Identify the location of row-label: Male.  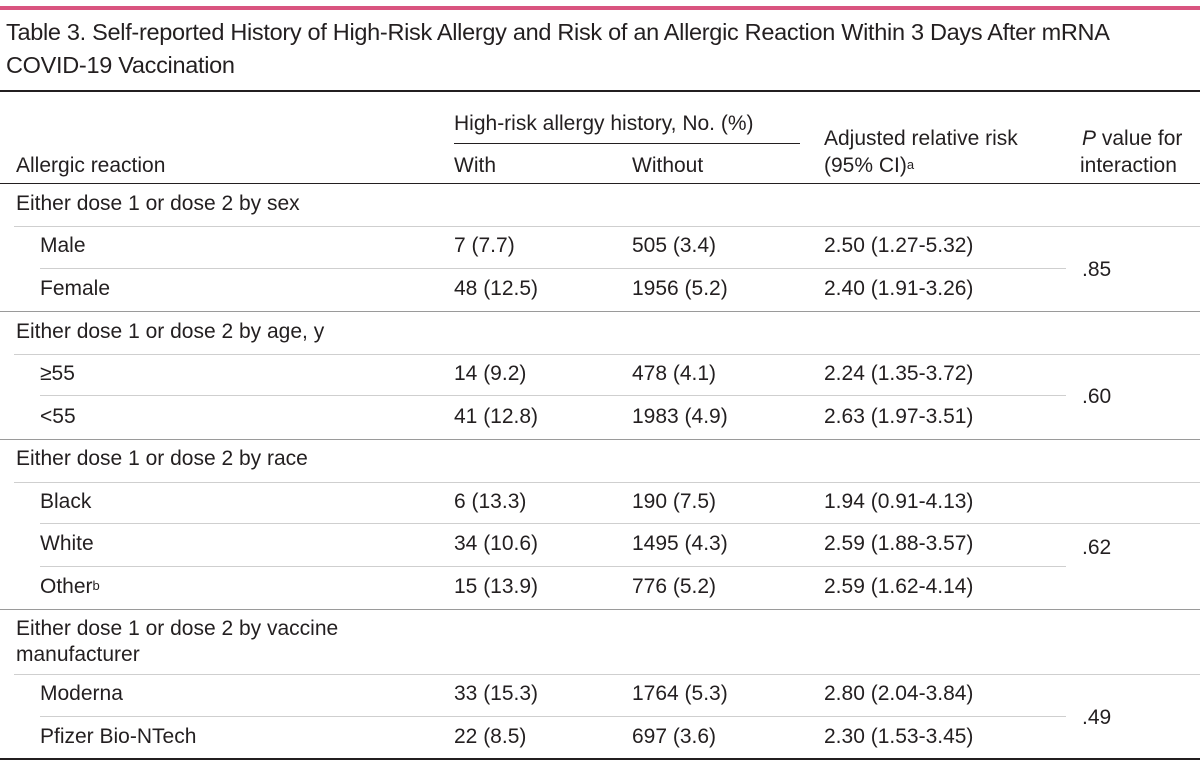
(63, 245).